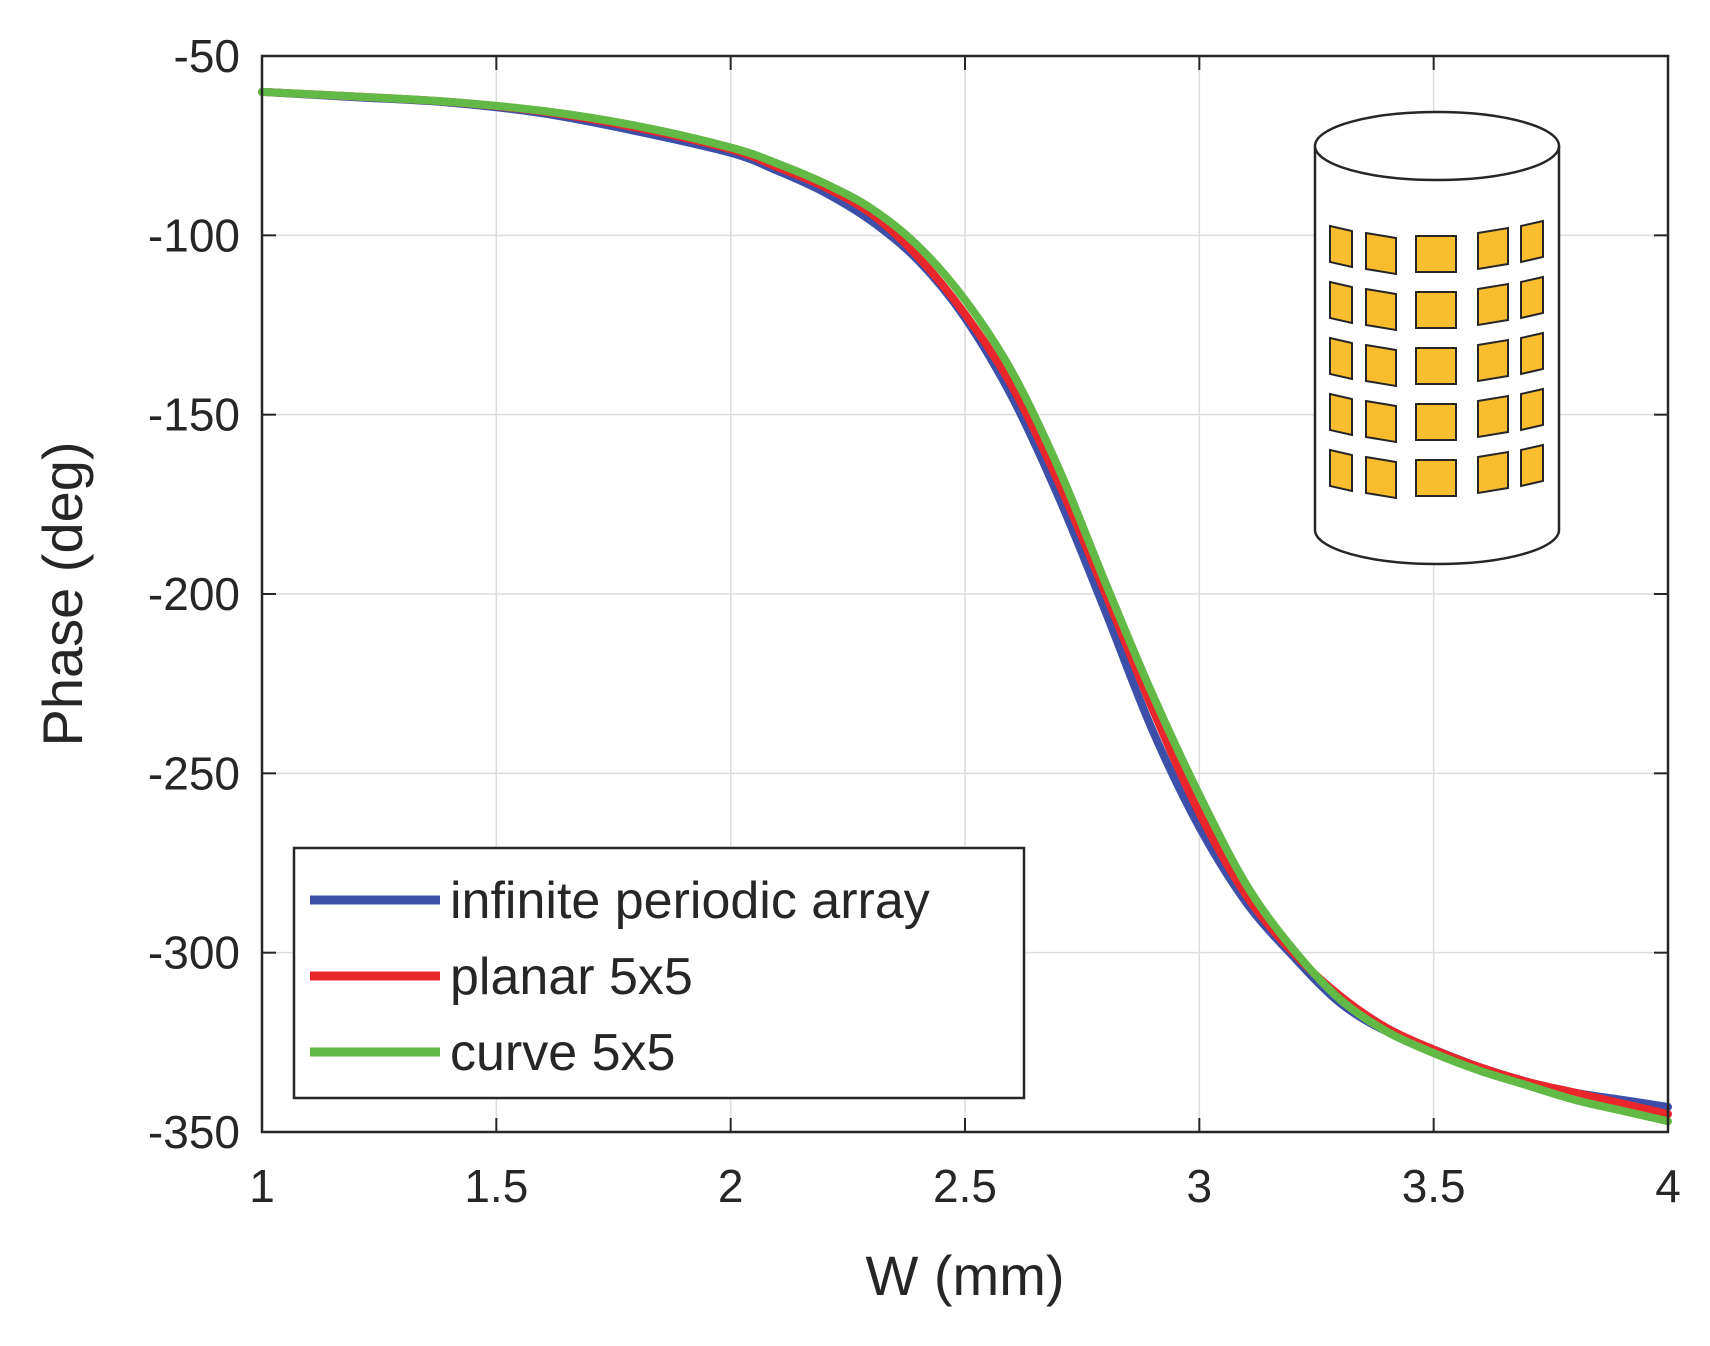 This screenshot has height=1346, width=1710. What do you see at coordinates (194, 594) in the screenshot?
I see `y-tick-label: -200` at bounding box center [194, 594].